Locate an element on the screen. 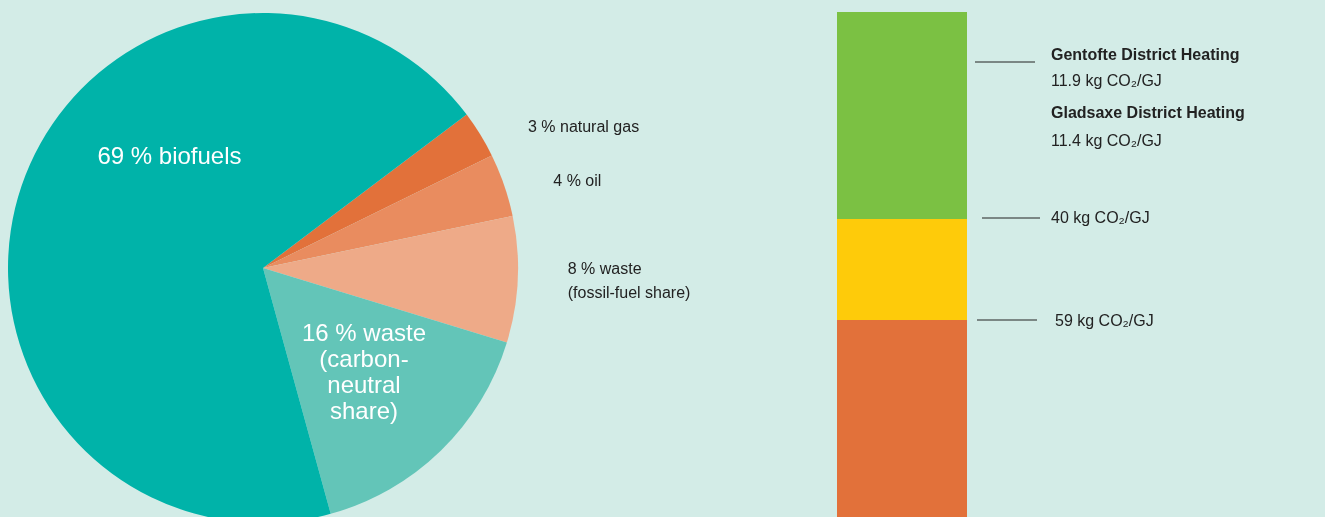  slice-label: 4 % oil is located at coordinates (577, 180).